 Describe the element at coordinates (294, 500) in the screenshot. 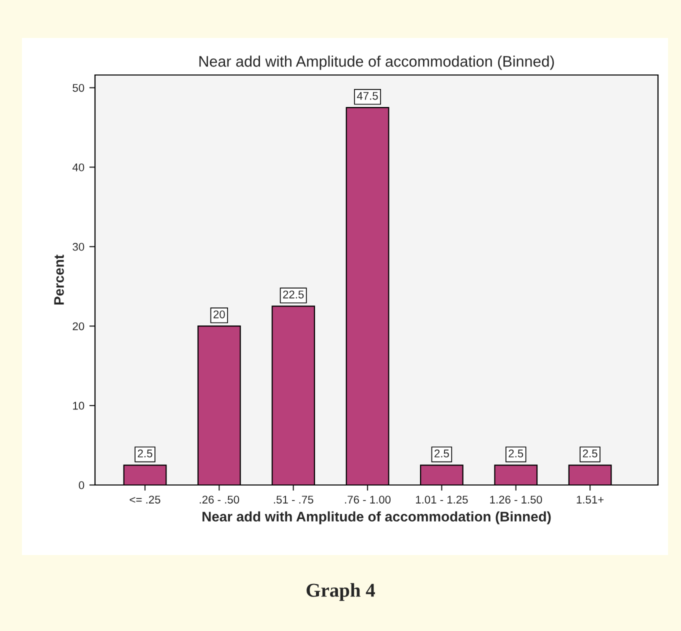

I see `x-tick-label: .51 - .75` at that location.